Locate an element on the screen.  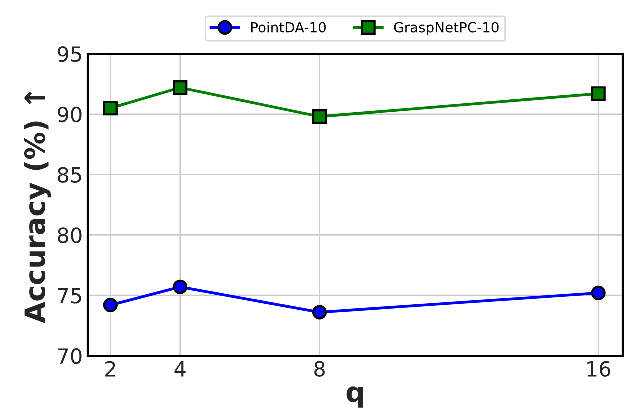
x-tick-label: 2 is located at coordinates (111, 369).